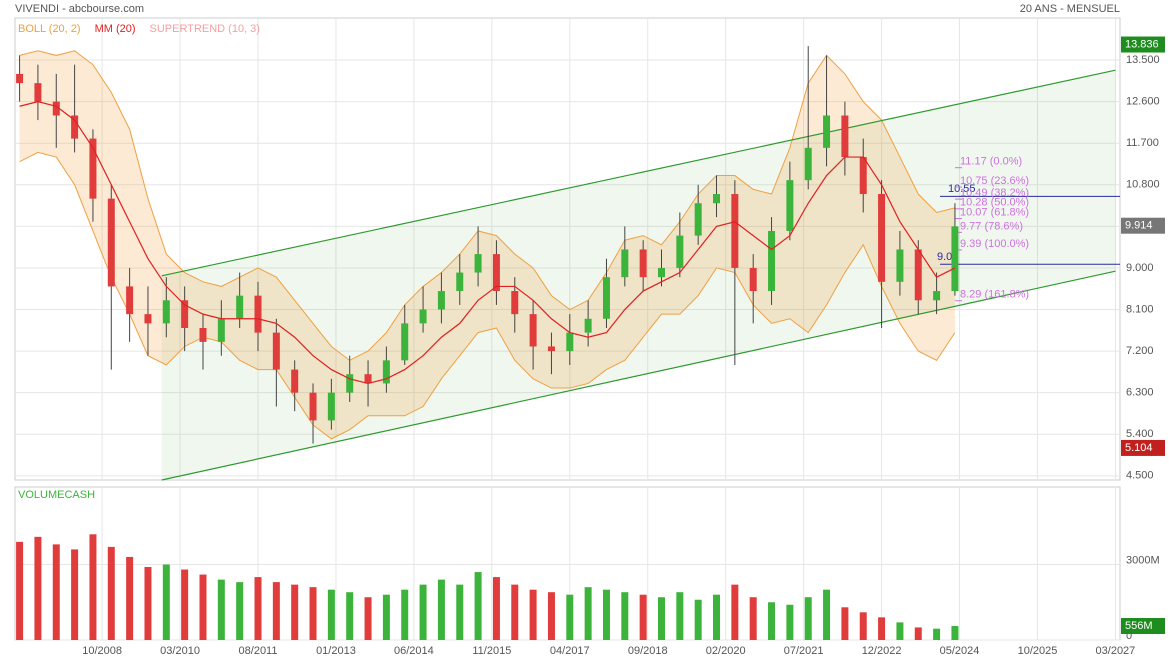 This screenshot has width=1170, height=662. I want to click on x-tick-label: 03/2010, so click(180, 651).